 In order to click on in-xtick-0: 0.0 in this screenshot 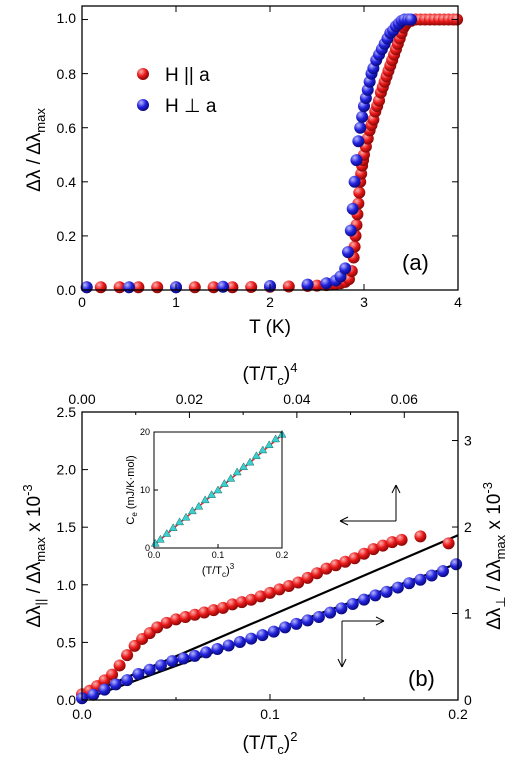, I will do `click(154, 555)`.